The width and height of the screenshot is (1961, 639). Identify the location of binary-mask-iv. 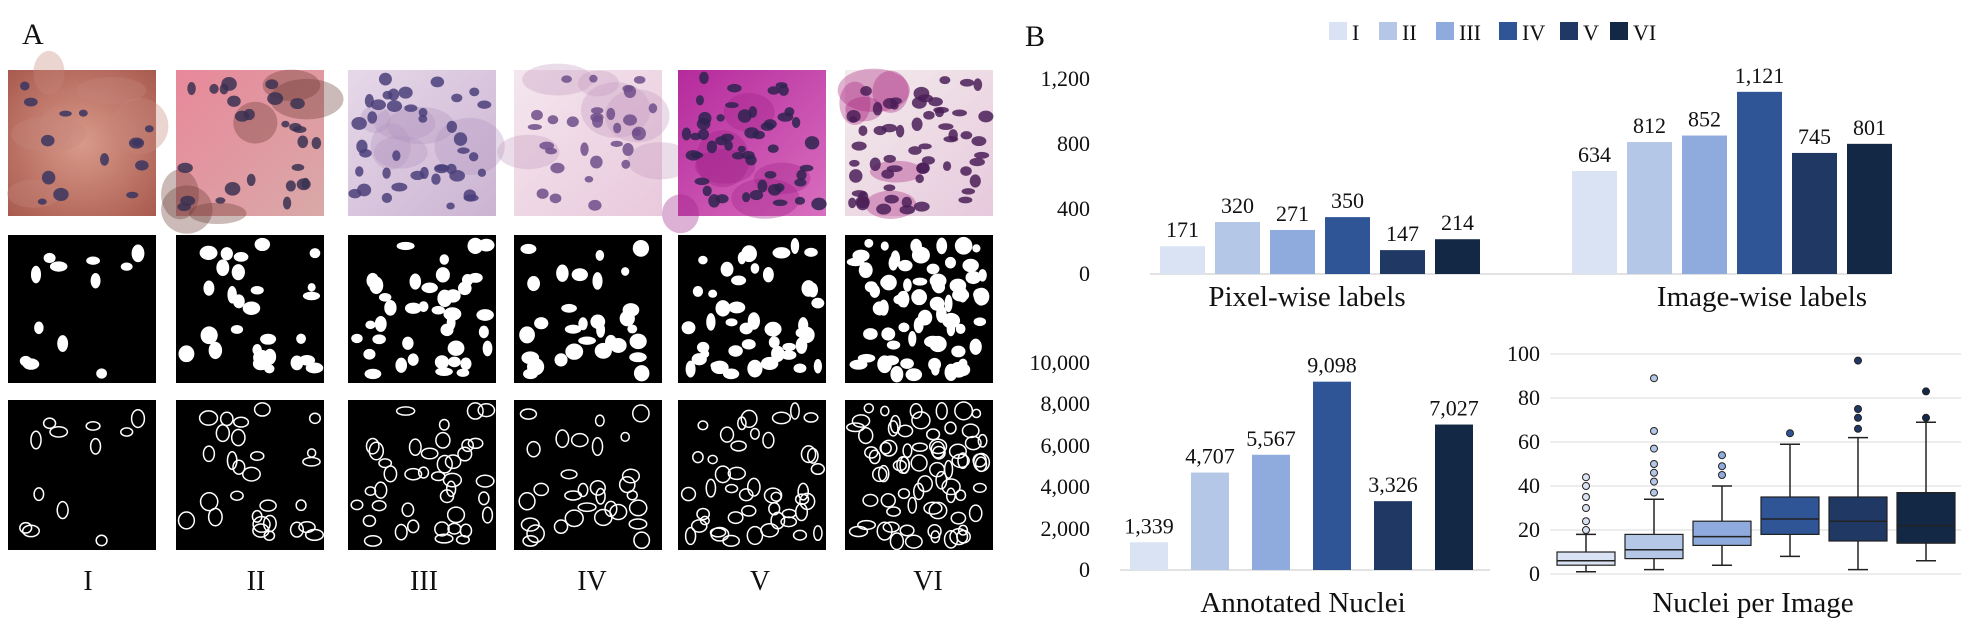
(588, 309).